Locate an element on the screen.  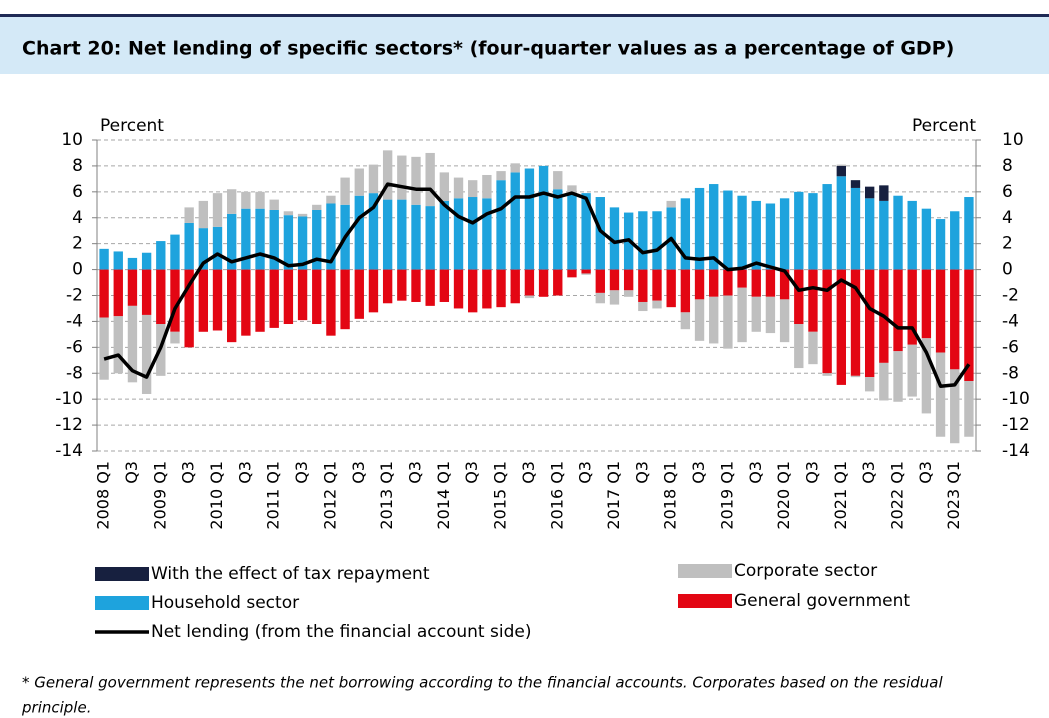
x-tick-label: 2013 Q1 is located at coordinates (386, 495).